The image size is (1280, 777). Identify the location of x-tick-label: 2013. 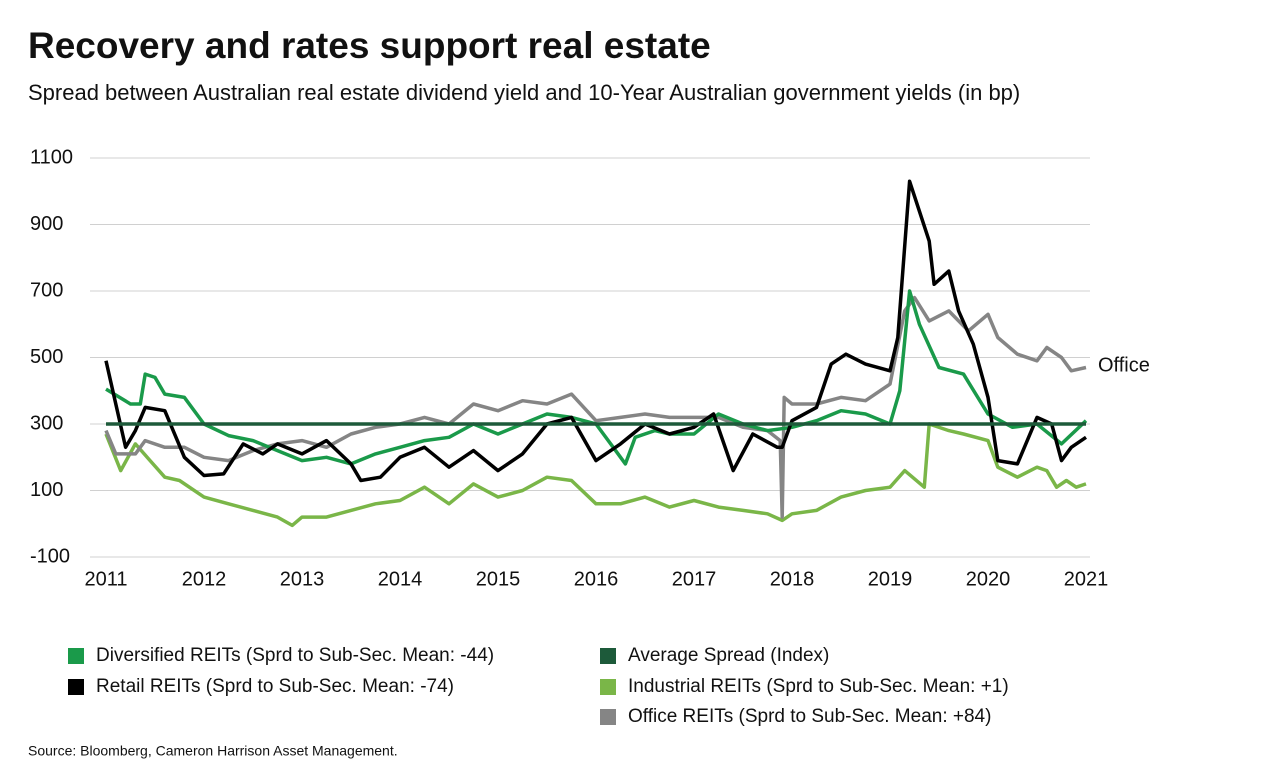
(302, 579).